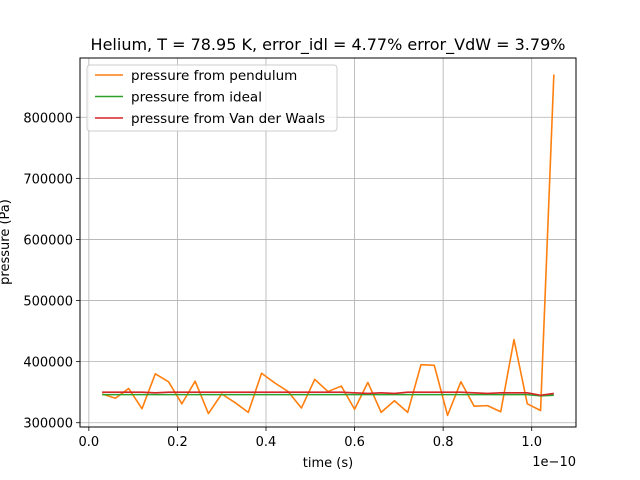 This screenshot has height=480, width=640. What do you see at coordinates (531, 442) in the screenshot?
I see `x-tick-label: 1.0` at bounding box center [531, 442].